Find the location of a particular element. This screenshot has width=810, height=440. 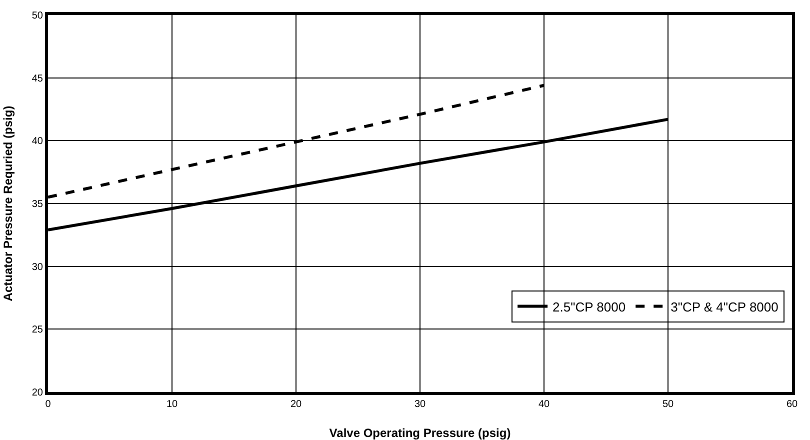

x-tick-label: 10 is located at coordinates (172, 404).